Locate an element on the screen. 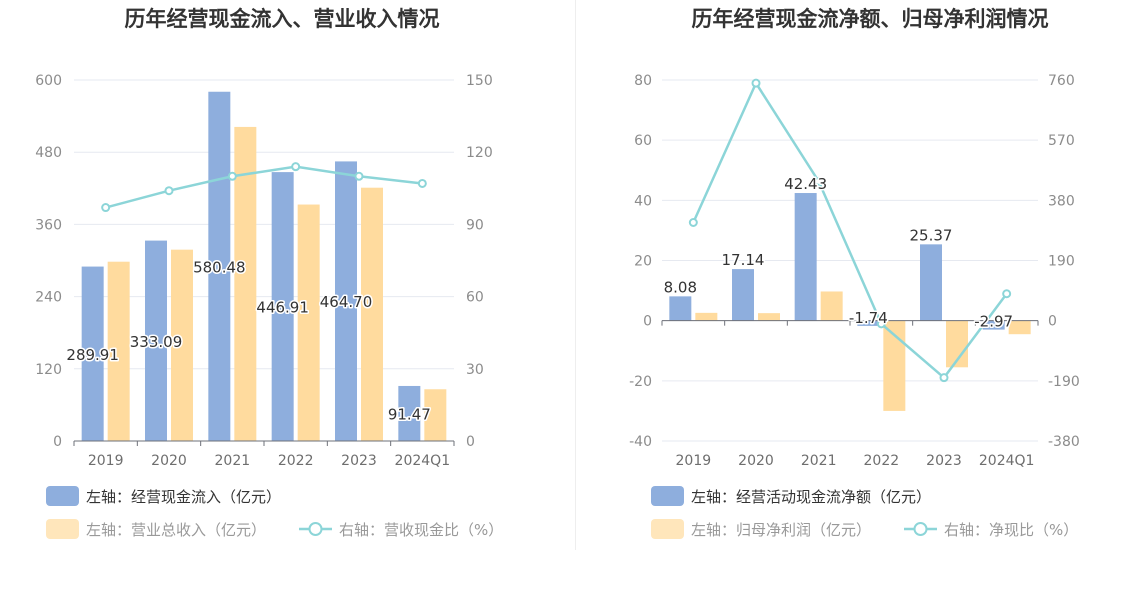 The height and width of the screenshot is (594, 1148). left-axis-tick-label: 60 is located at coordinates (643, 141).